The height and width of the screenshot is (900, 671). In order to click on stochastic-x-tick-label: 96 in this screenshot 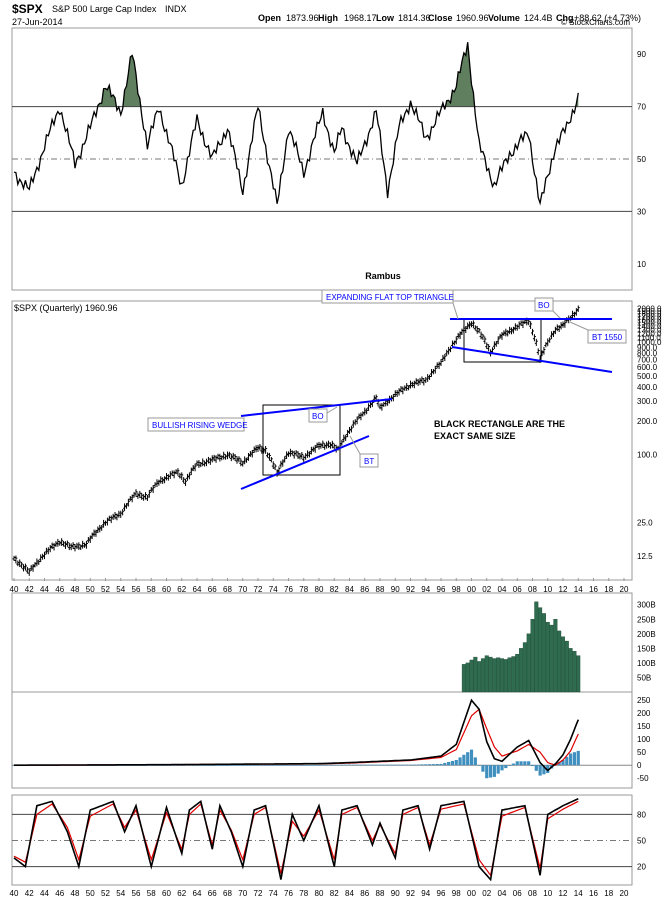, I will do `click(441, 893)`.